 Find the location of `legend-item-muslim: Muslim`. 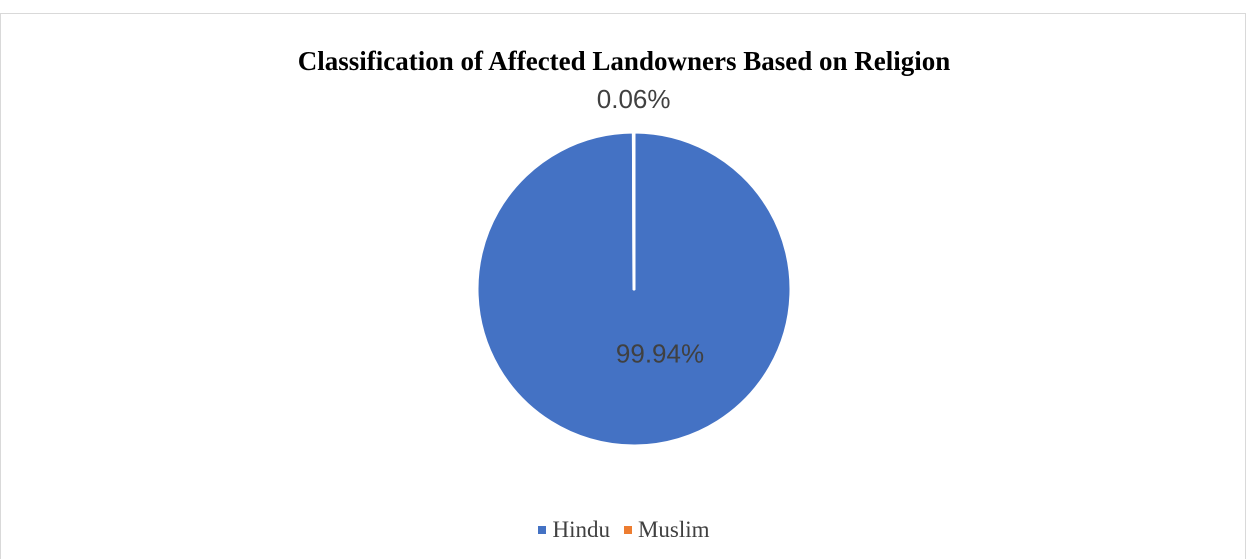

legend-item-muslim: Muslim is located at coordinates (666, 530).